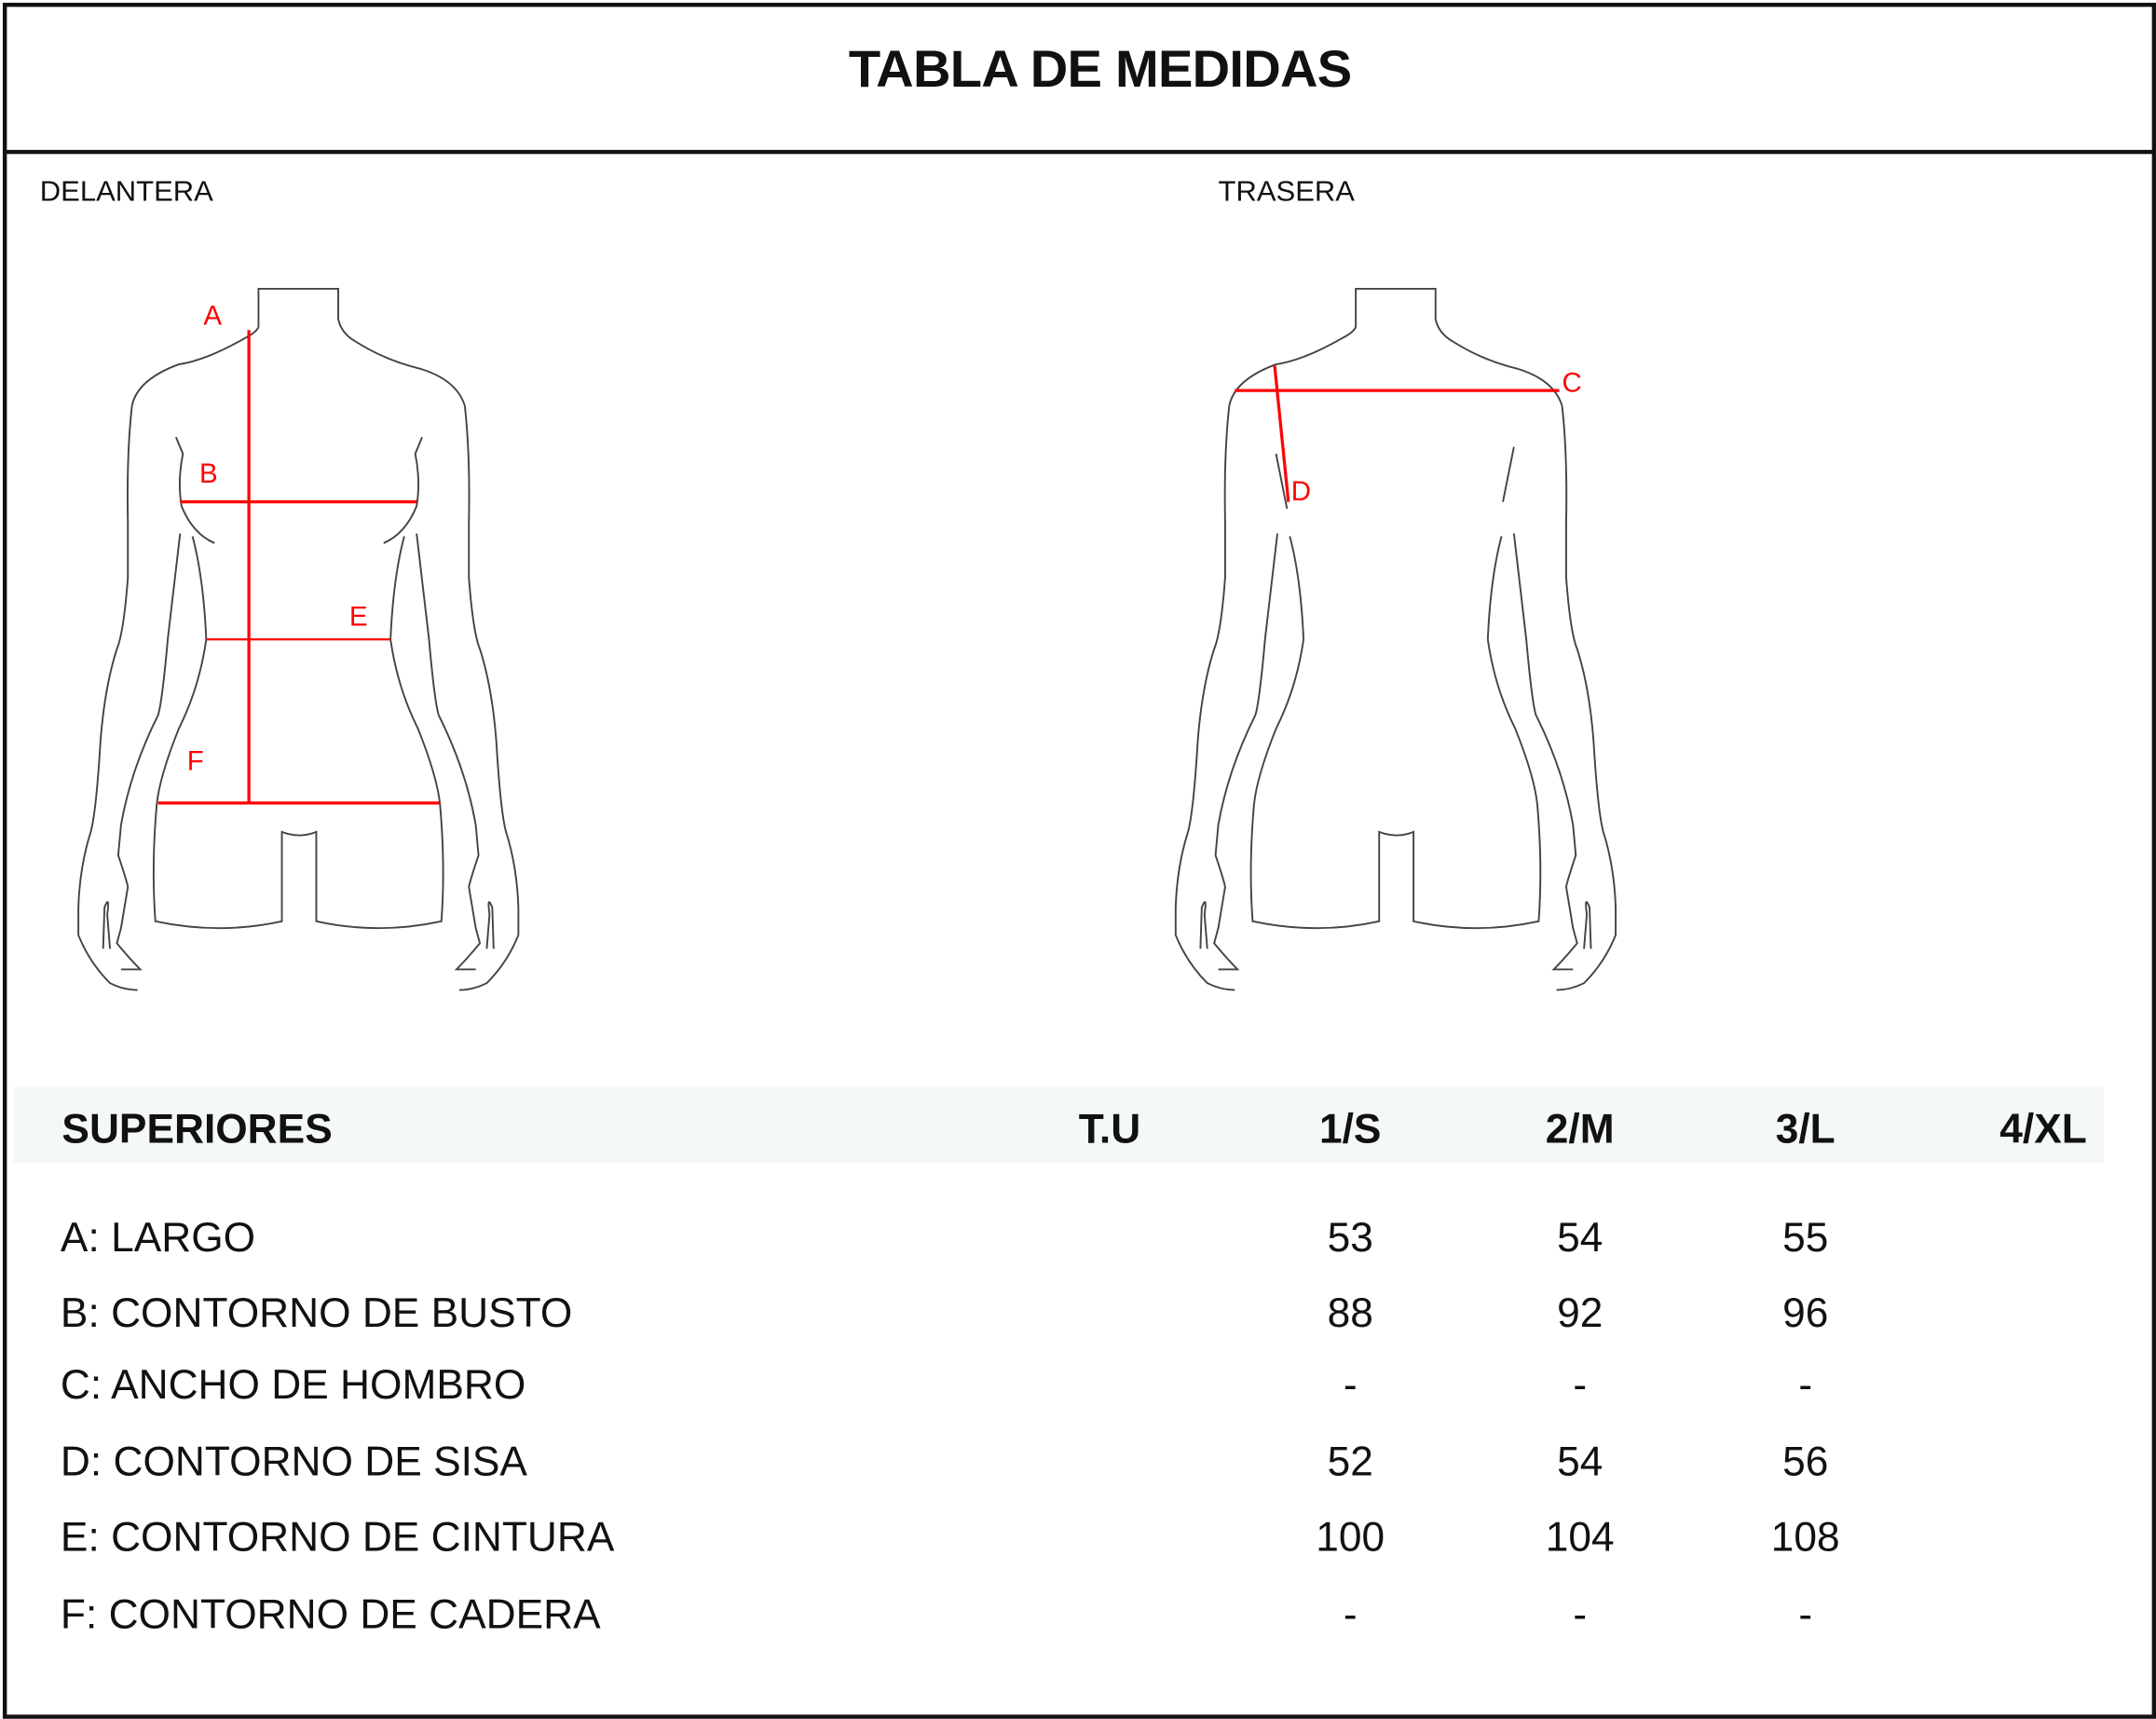 This screenshot has width=2156, height=1719. I want to click on back-view-label: TRASERA, so click(1286, 191).